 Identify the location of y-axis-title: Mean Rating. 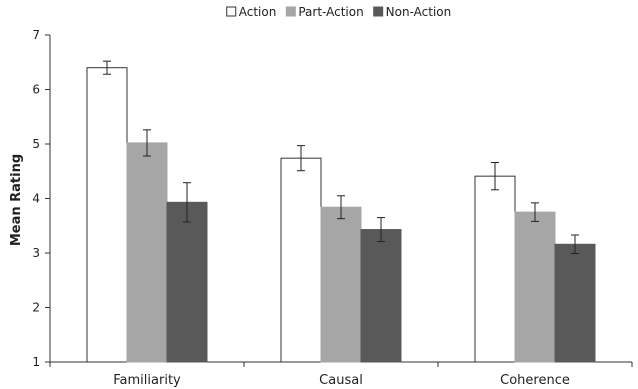
(16, 200).